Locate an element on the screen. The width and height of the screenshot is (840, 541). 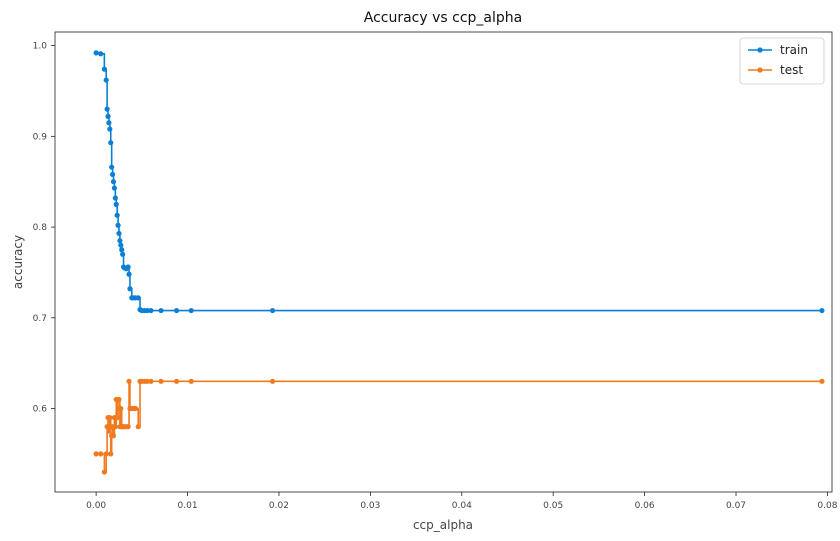
legend-label-train: train is located at coordinates (794, 50).